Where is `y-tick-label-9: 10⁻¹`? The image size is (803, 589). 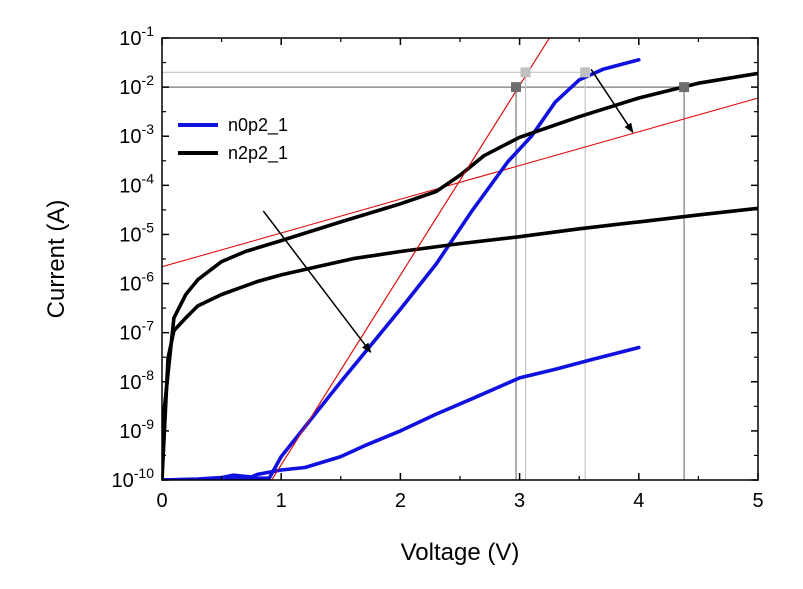
y-tick-label-9: 10⁻¹ is located at coordinates (136, 36).